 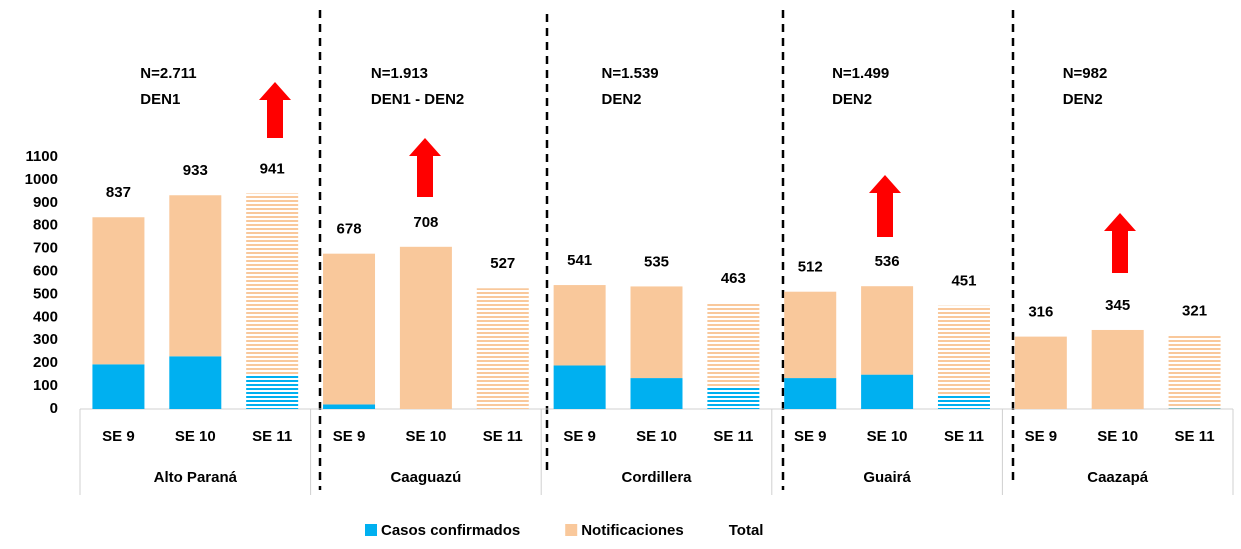 What do you see at coordinates (450, 530) in the screenshot?
I see `legend-label: Casos confirmados` at bounding box center [450, 530].